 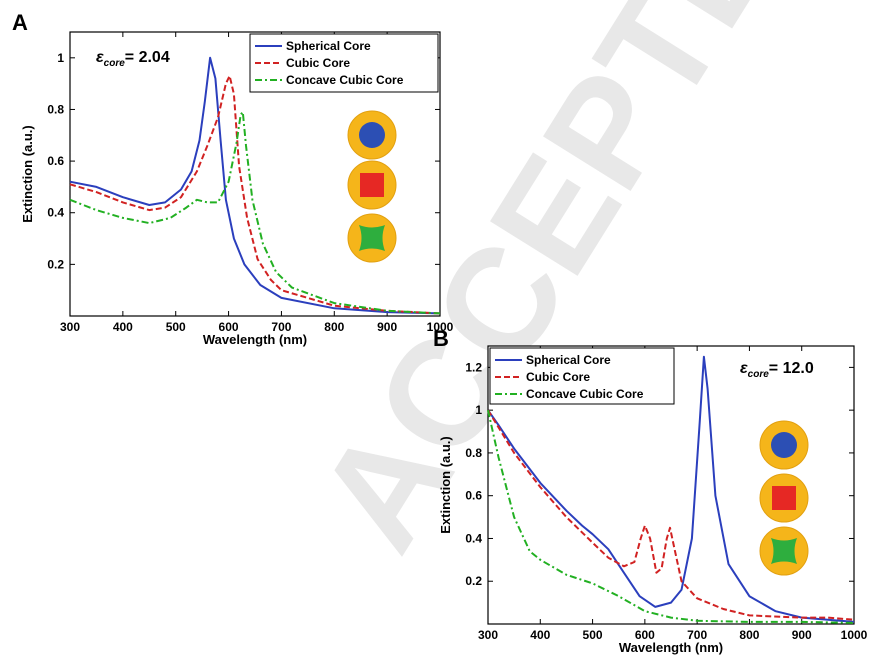 I want to click on legend-box, so click(x=344, y=63).